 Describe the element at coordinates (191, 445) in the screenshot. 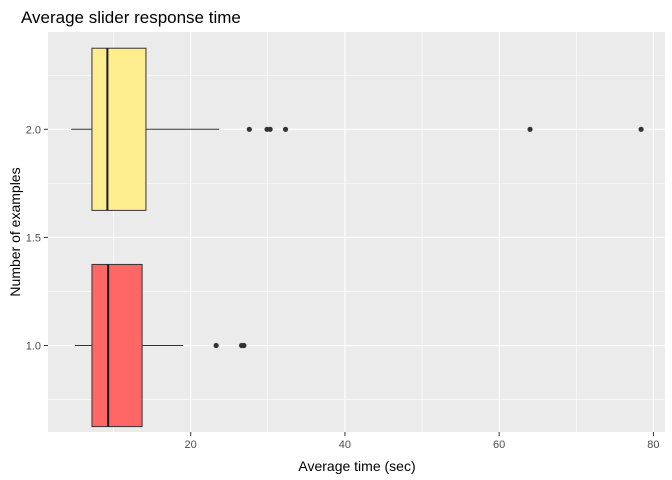

I see `x-tick-label: 20` at that location.